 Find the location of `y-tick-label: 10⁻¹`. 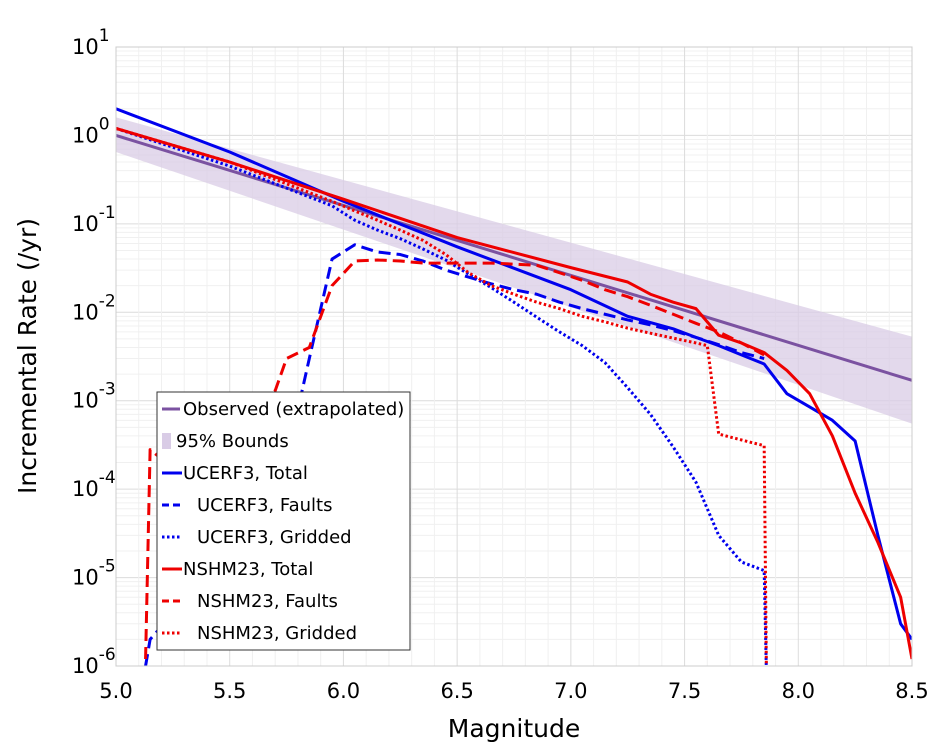

y-tick-label: 10⁻¹ is located at coordinates (94, 219).